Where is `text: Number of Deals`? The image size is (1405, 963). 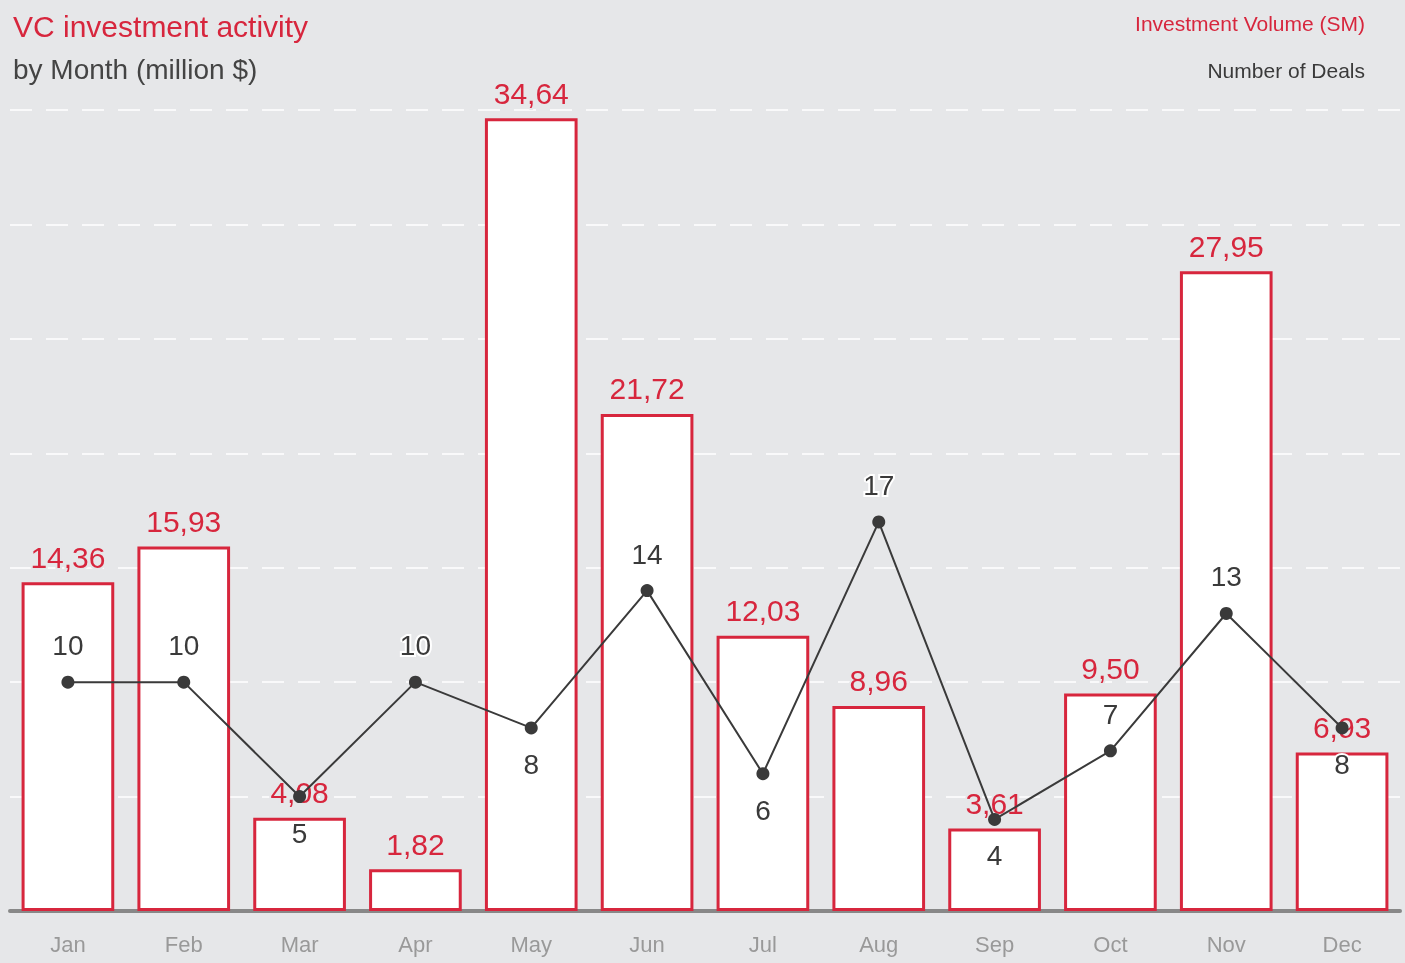
text: Number of Deals is located at coordinates (1286, 70).